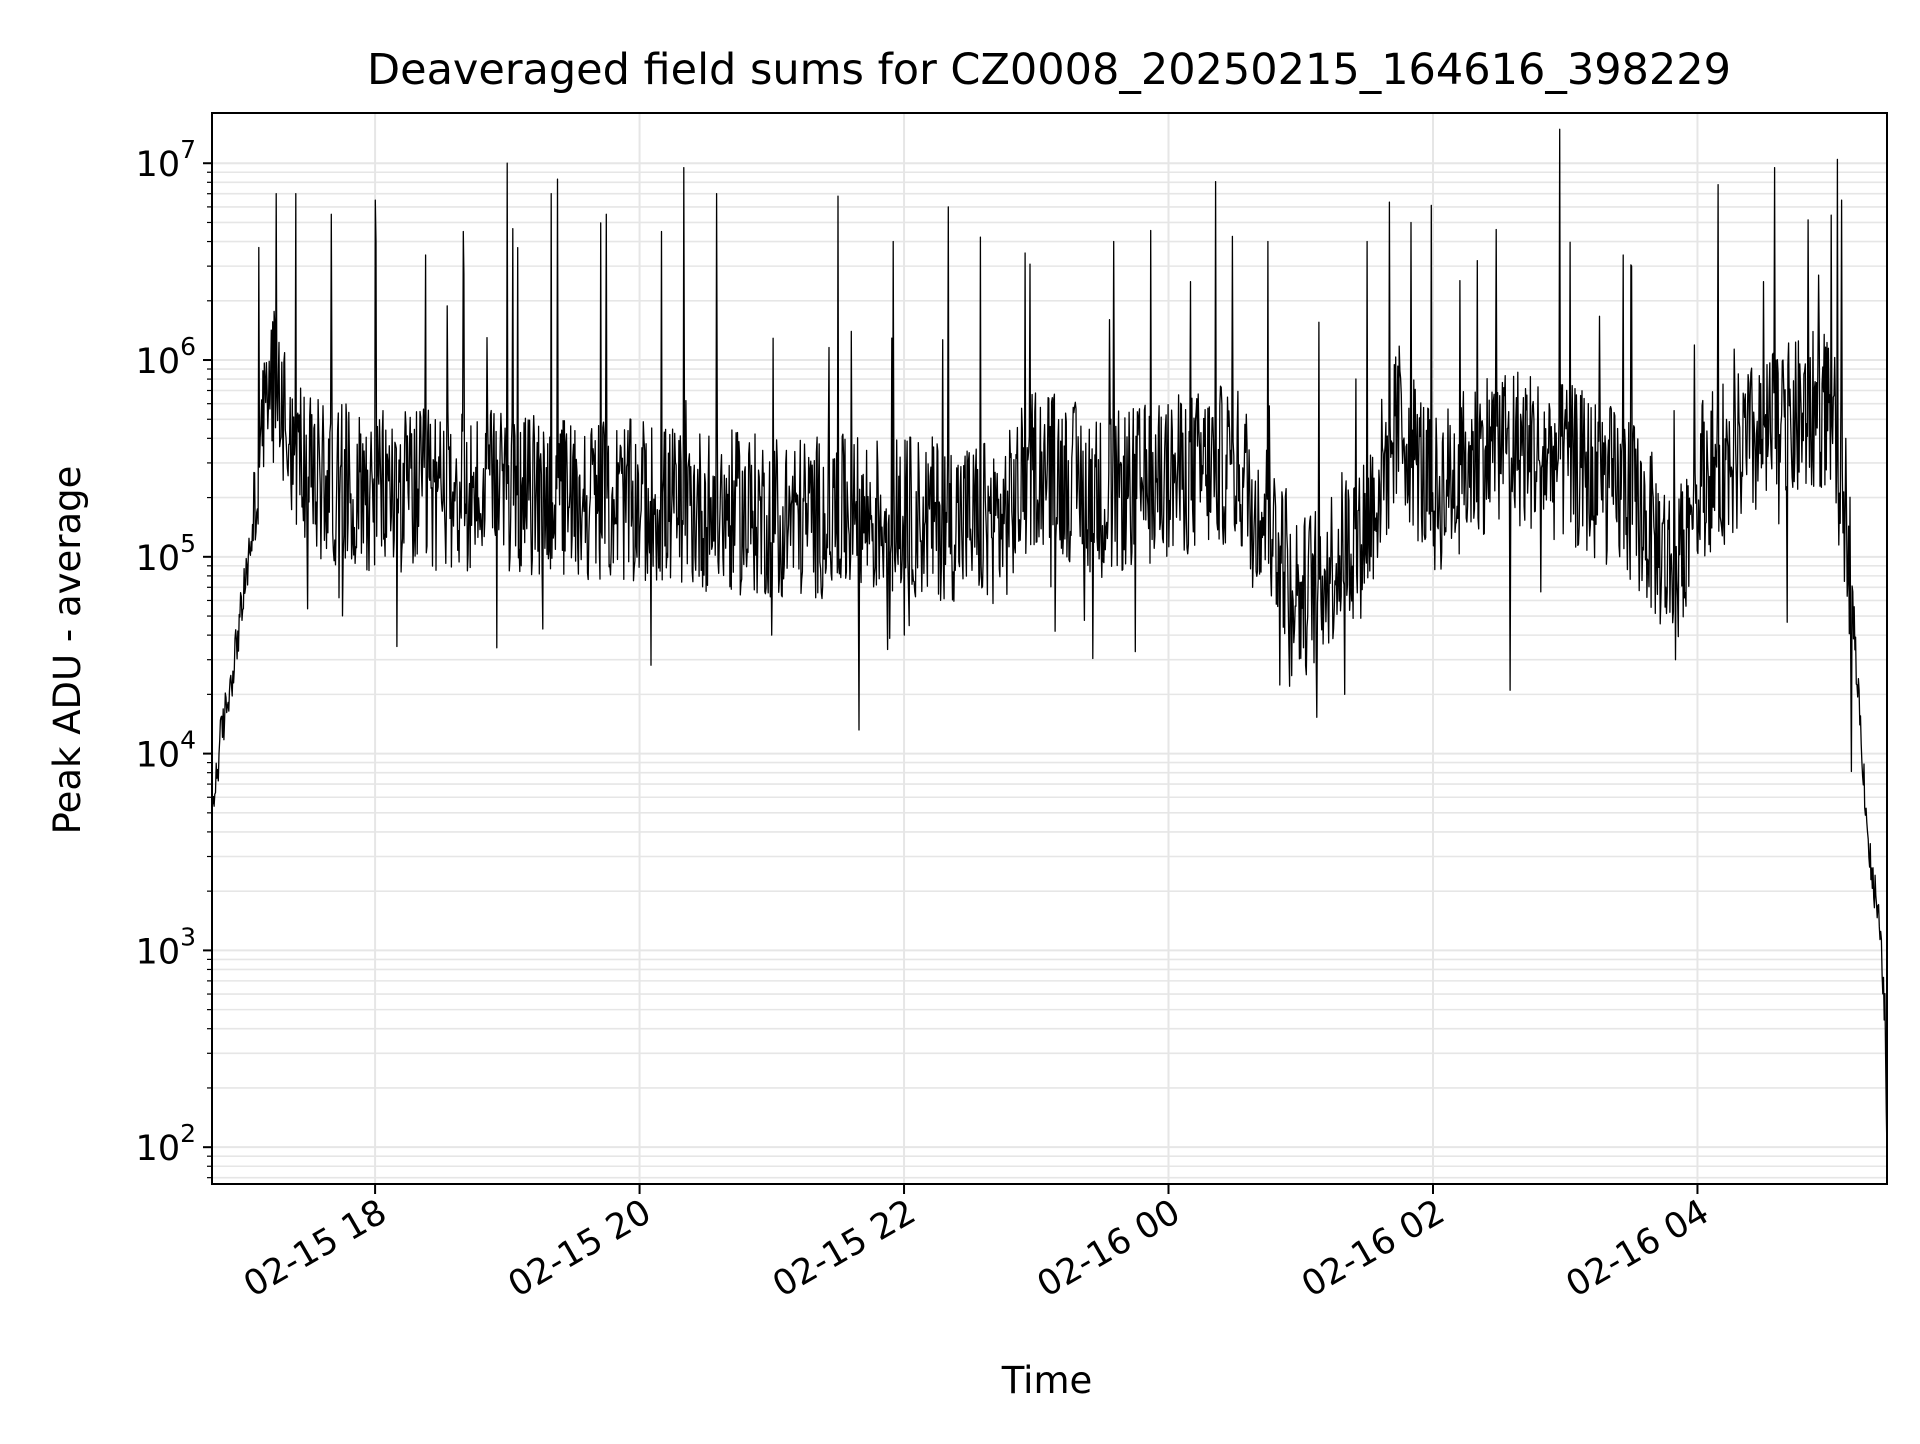 The image size is (1920, 1444). Describe the element at coordinates (174, 657) in the screenshot. I see `y-axis-ticks: 10² 10³ 10⁴ 10⁵ 10⁶ 10⁷` at that location.